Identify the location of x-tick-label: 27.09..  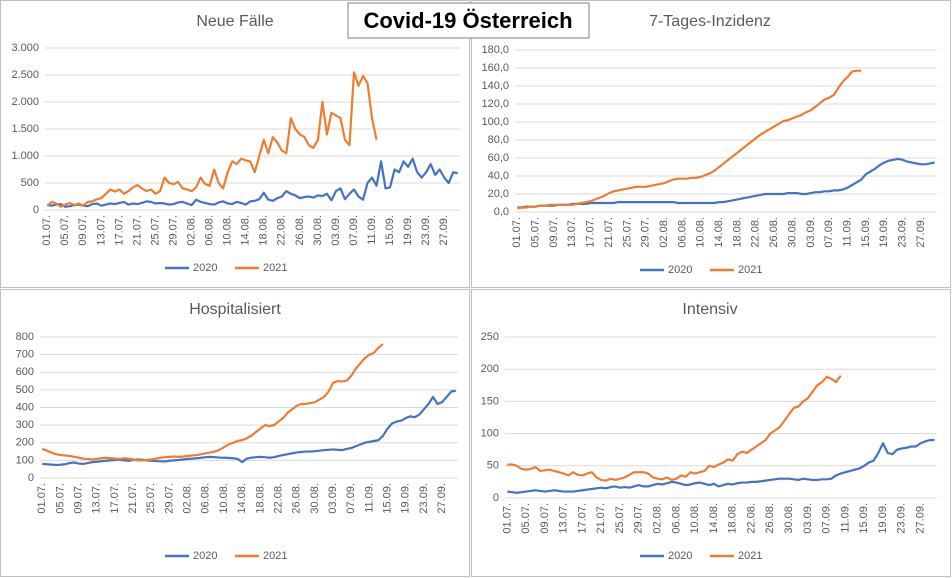
(920, 518).